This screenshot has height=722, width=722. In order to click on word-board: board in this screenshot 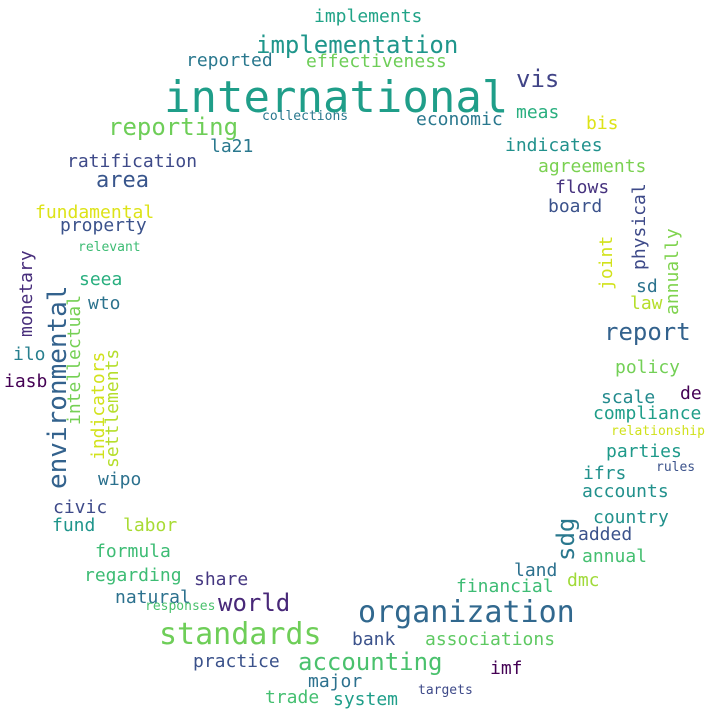, I will do `click(575, 206)`.